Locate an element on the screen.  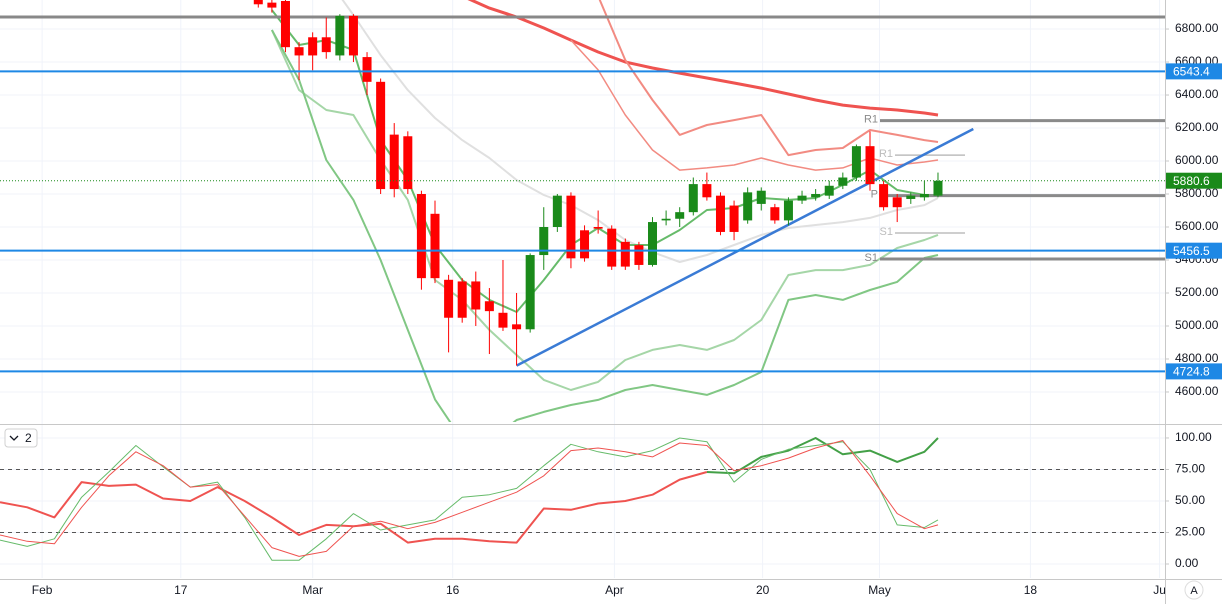
y-tick-label: 0.00 is located at coordinates (1187, 563).